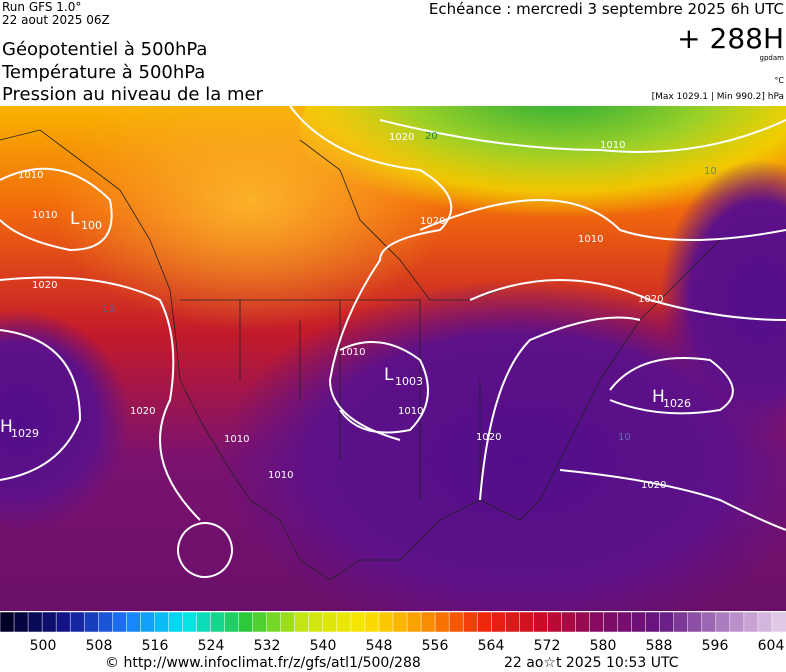 The width and height of the screenshot is (786, 672). Describe the element at coordinates (718, 97) in the screenshot. I see `pressure-range: [Max 1029.1 | Min 990.2] hPa` at that location.